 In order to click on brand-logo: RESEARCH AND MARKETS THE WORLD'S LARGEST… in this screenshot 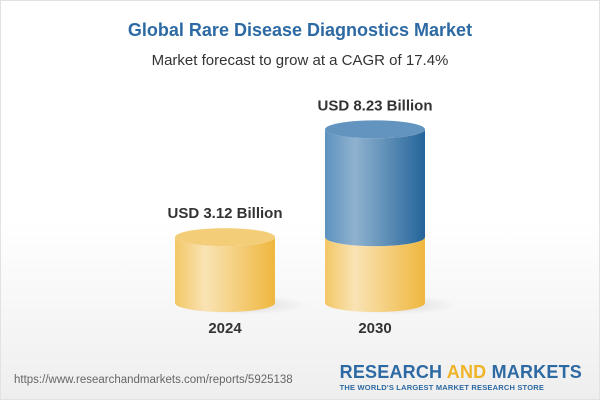, I will do `click(461, 377)`.